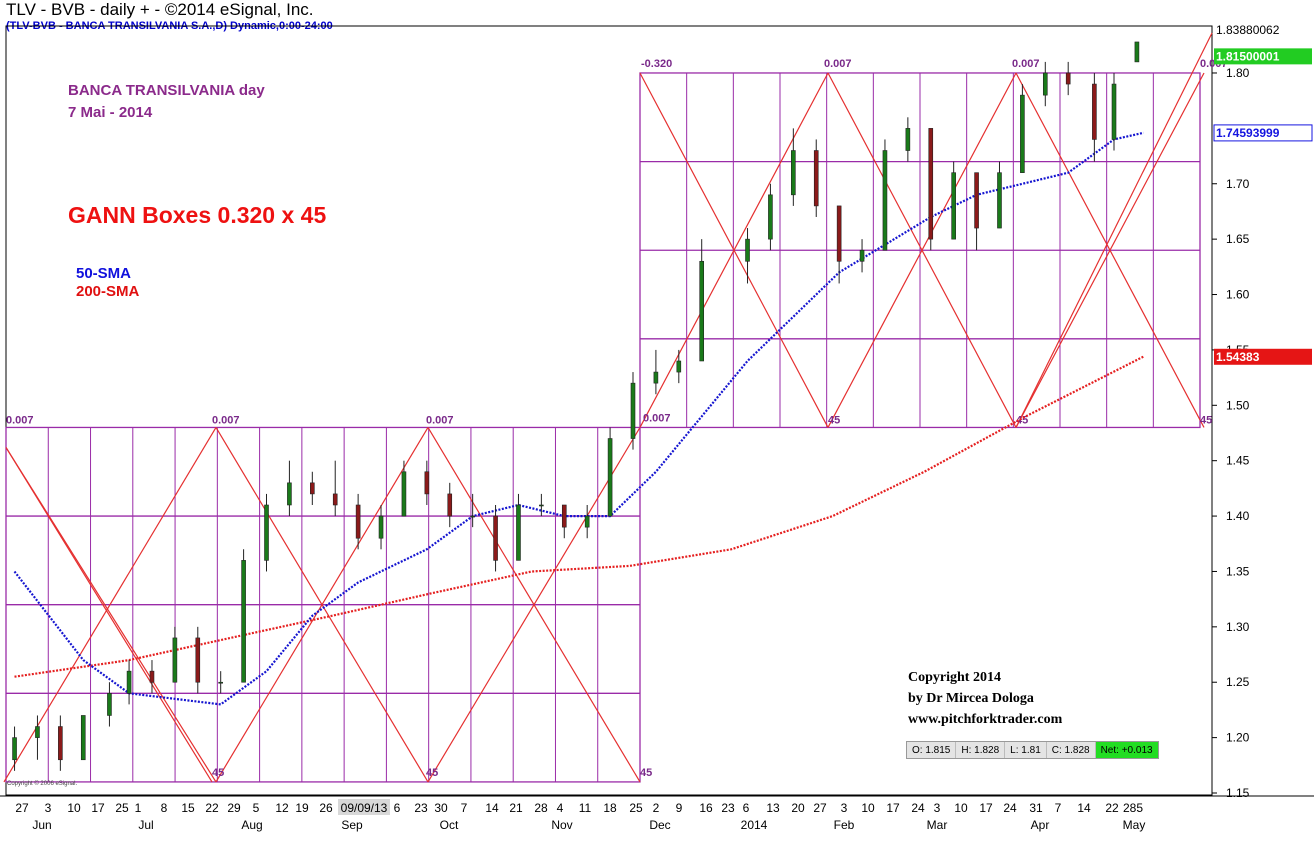  I want to click on x-month-label: Jun, so click(41, 825).